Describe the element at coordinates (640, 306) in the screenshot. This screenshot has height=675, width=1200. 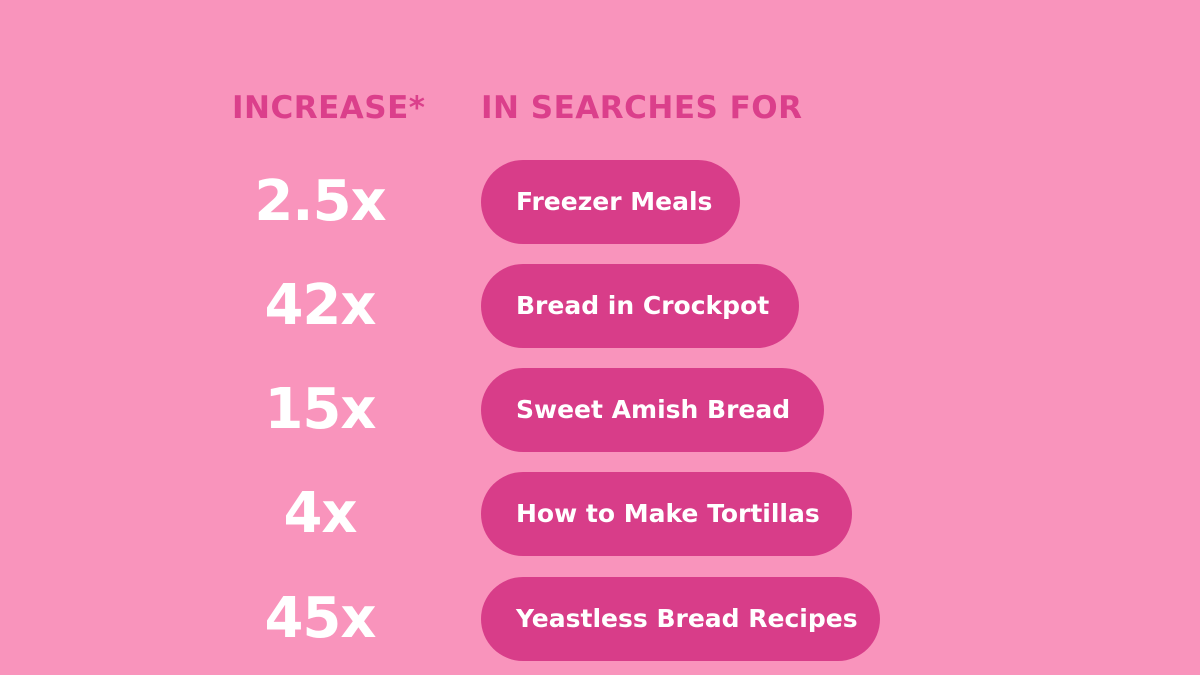
I see `search-term-pill: Bread in Crockpot` at that location.